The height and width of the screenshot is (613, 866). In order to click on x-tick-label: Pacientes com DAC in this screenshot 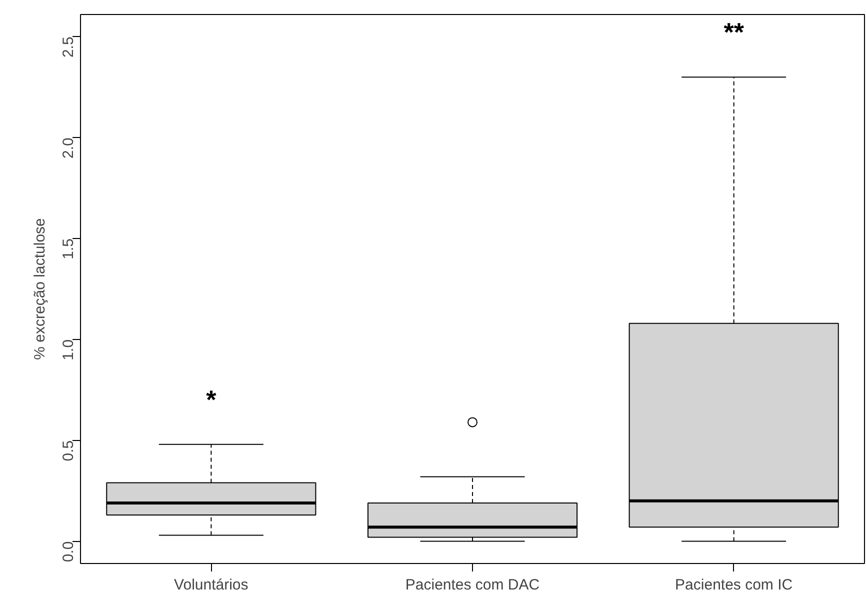, I will do `click(472, 585)`.